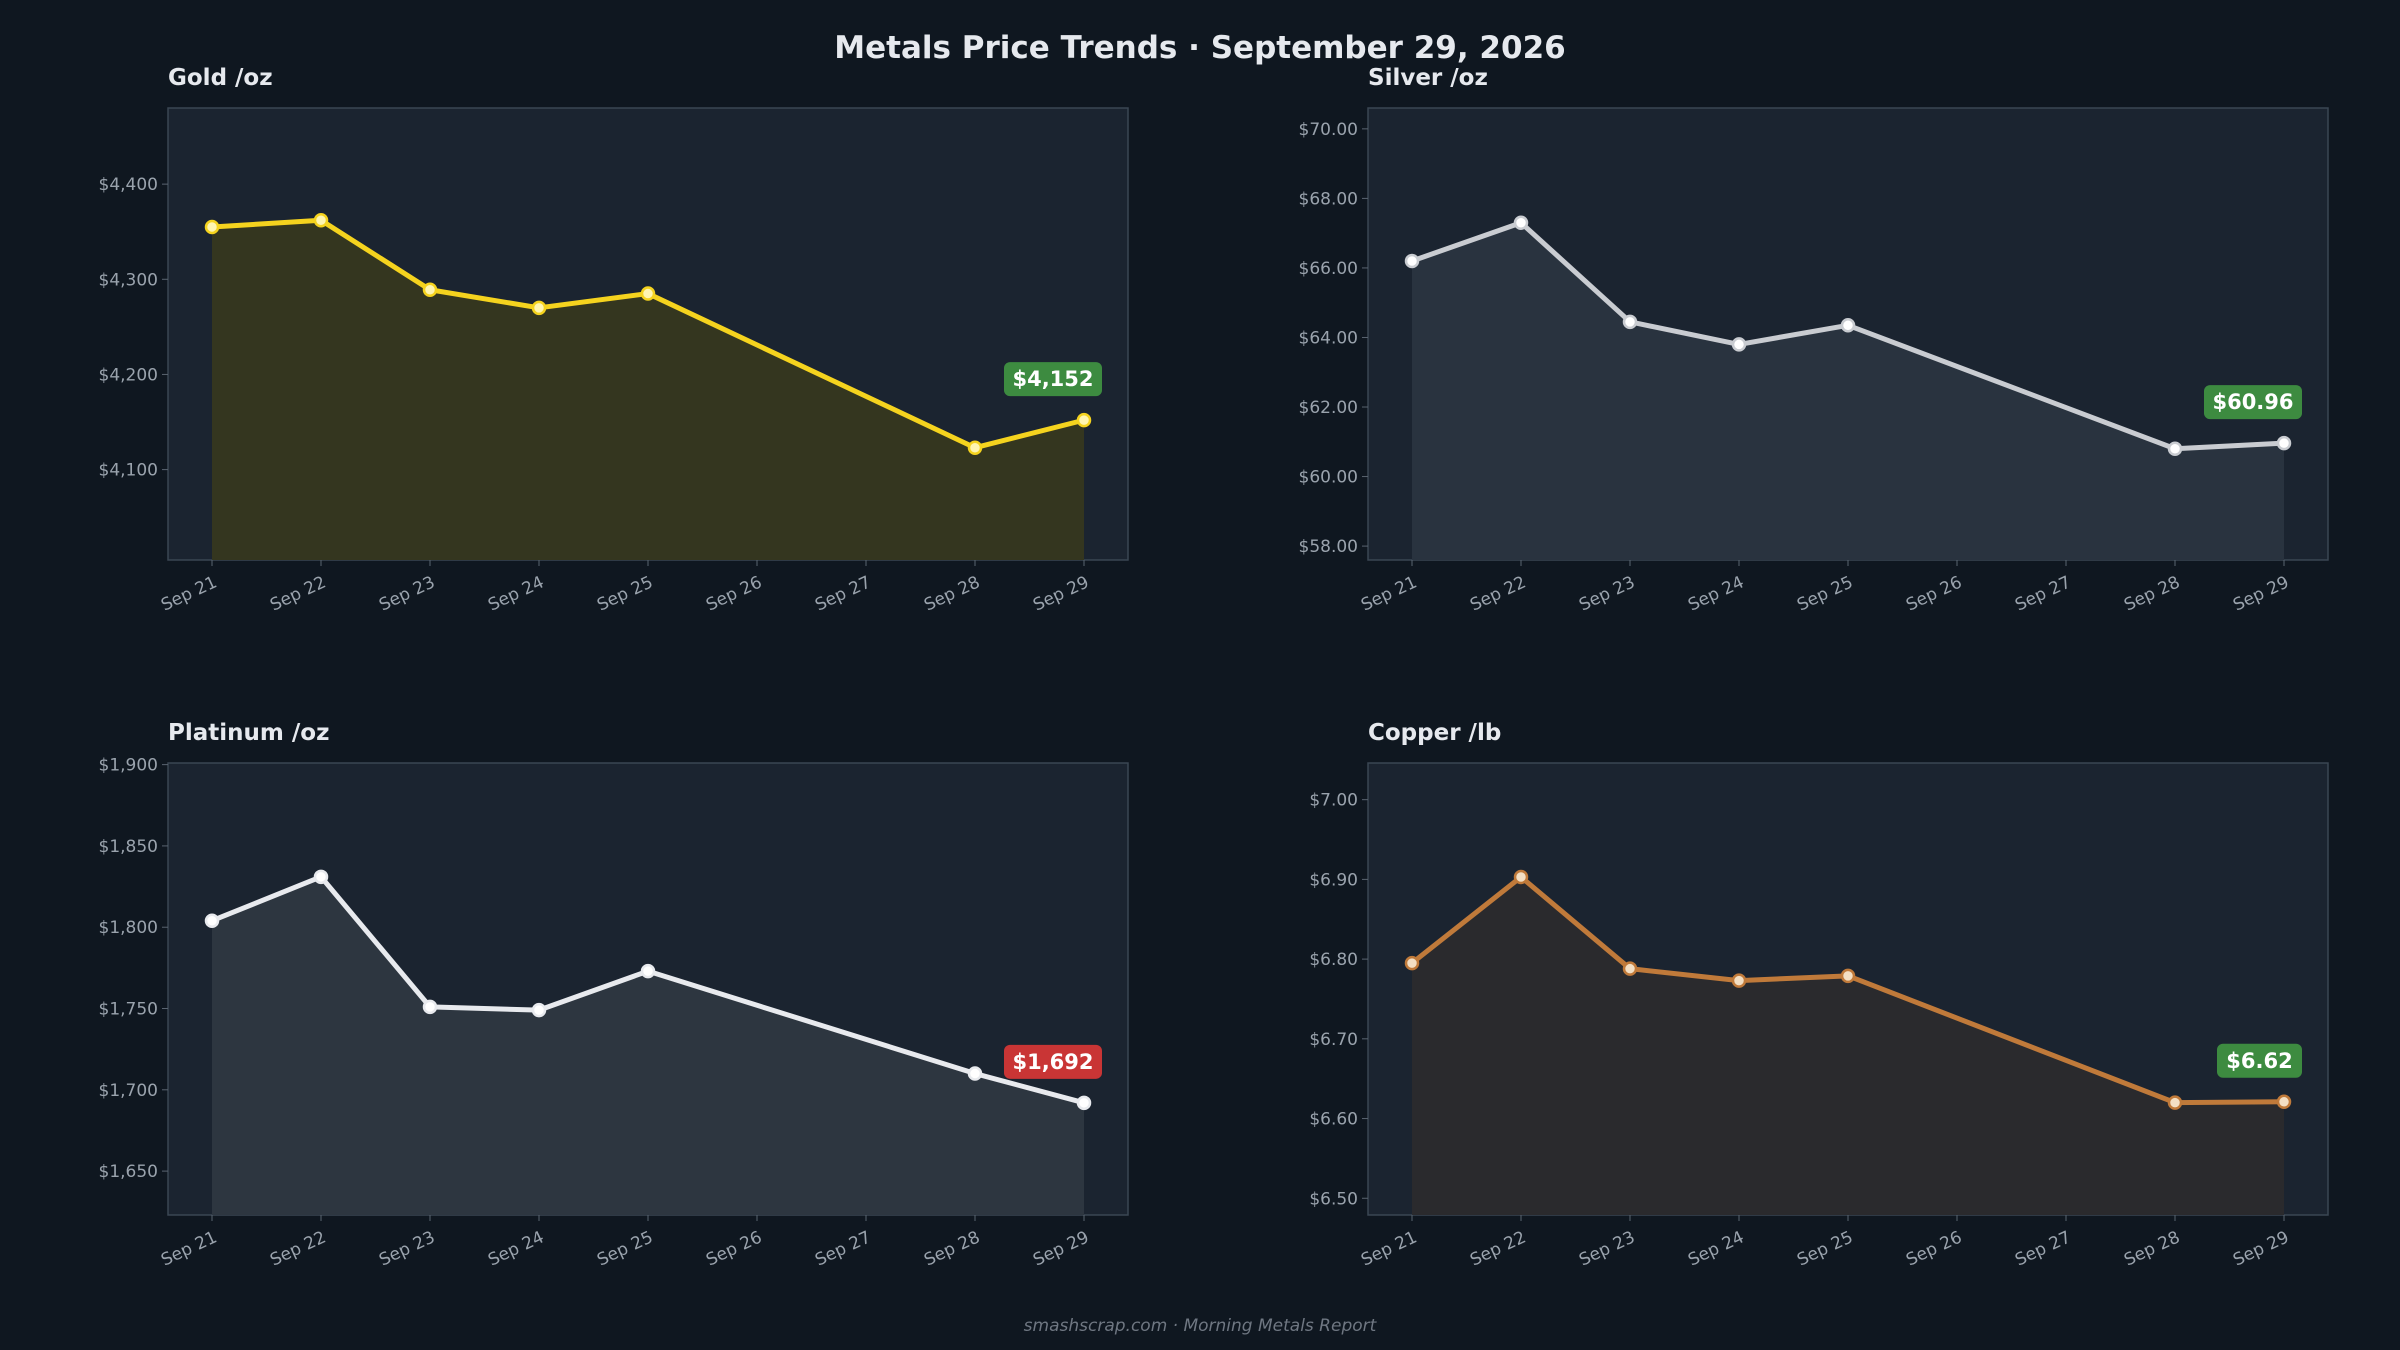  Describe the element at coordinates (128, 847) in the screenshot. I see `platinum-ytick-label: $1,850` at that location.